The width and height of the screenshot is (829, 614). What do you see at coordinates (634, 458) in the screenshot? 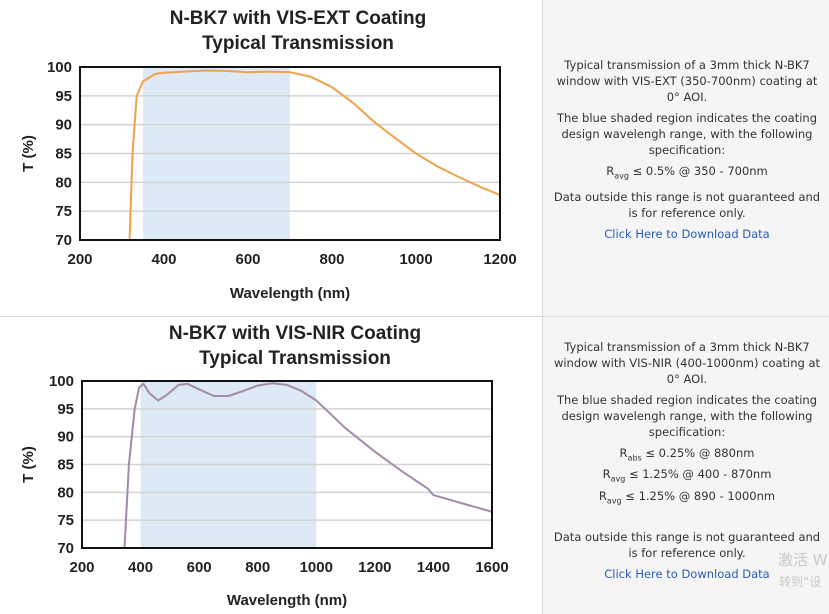
I see `spec-subscript: abs` at bounding box center [634, 458].